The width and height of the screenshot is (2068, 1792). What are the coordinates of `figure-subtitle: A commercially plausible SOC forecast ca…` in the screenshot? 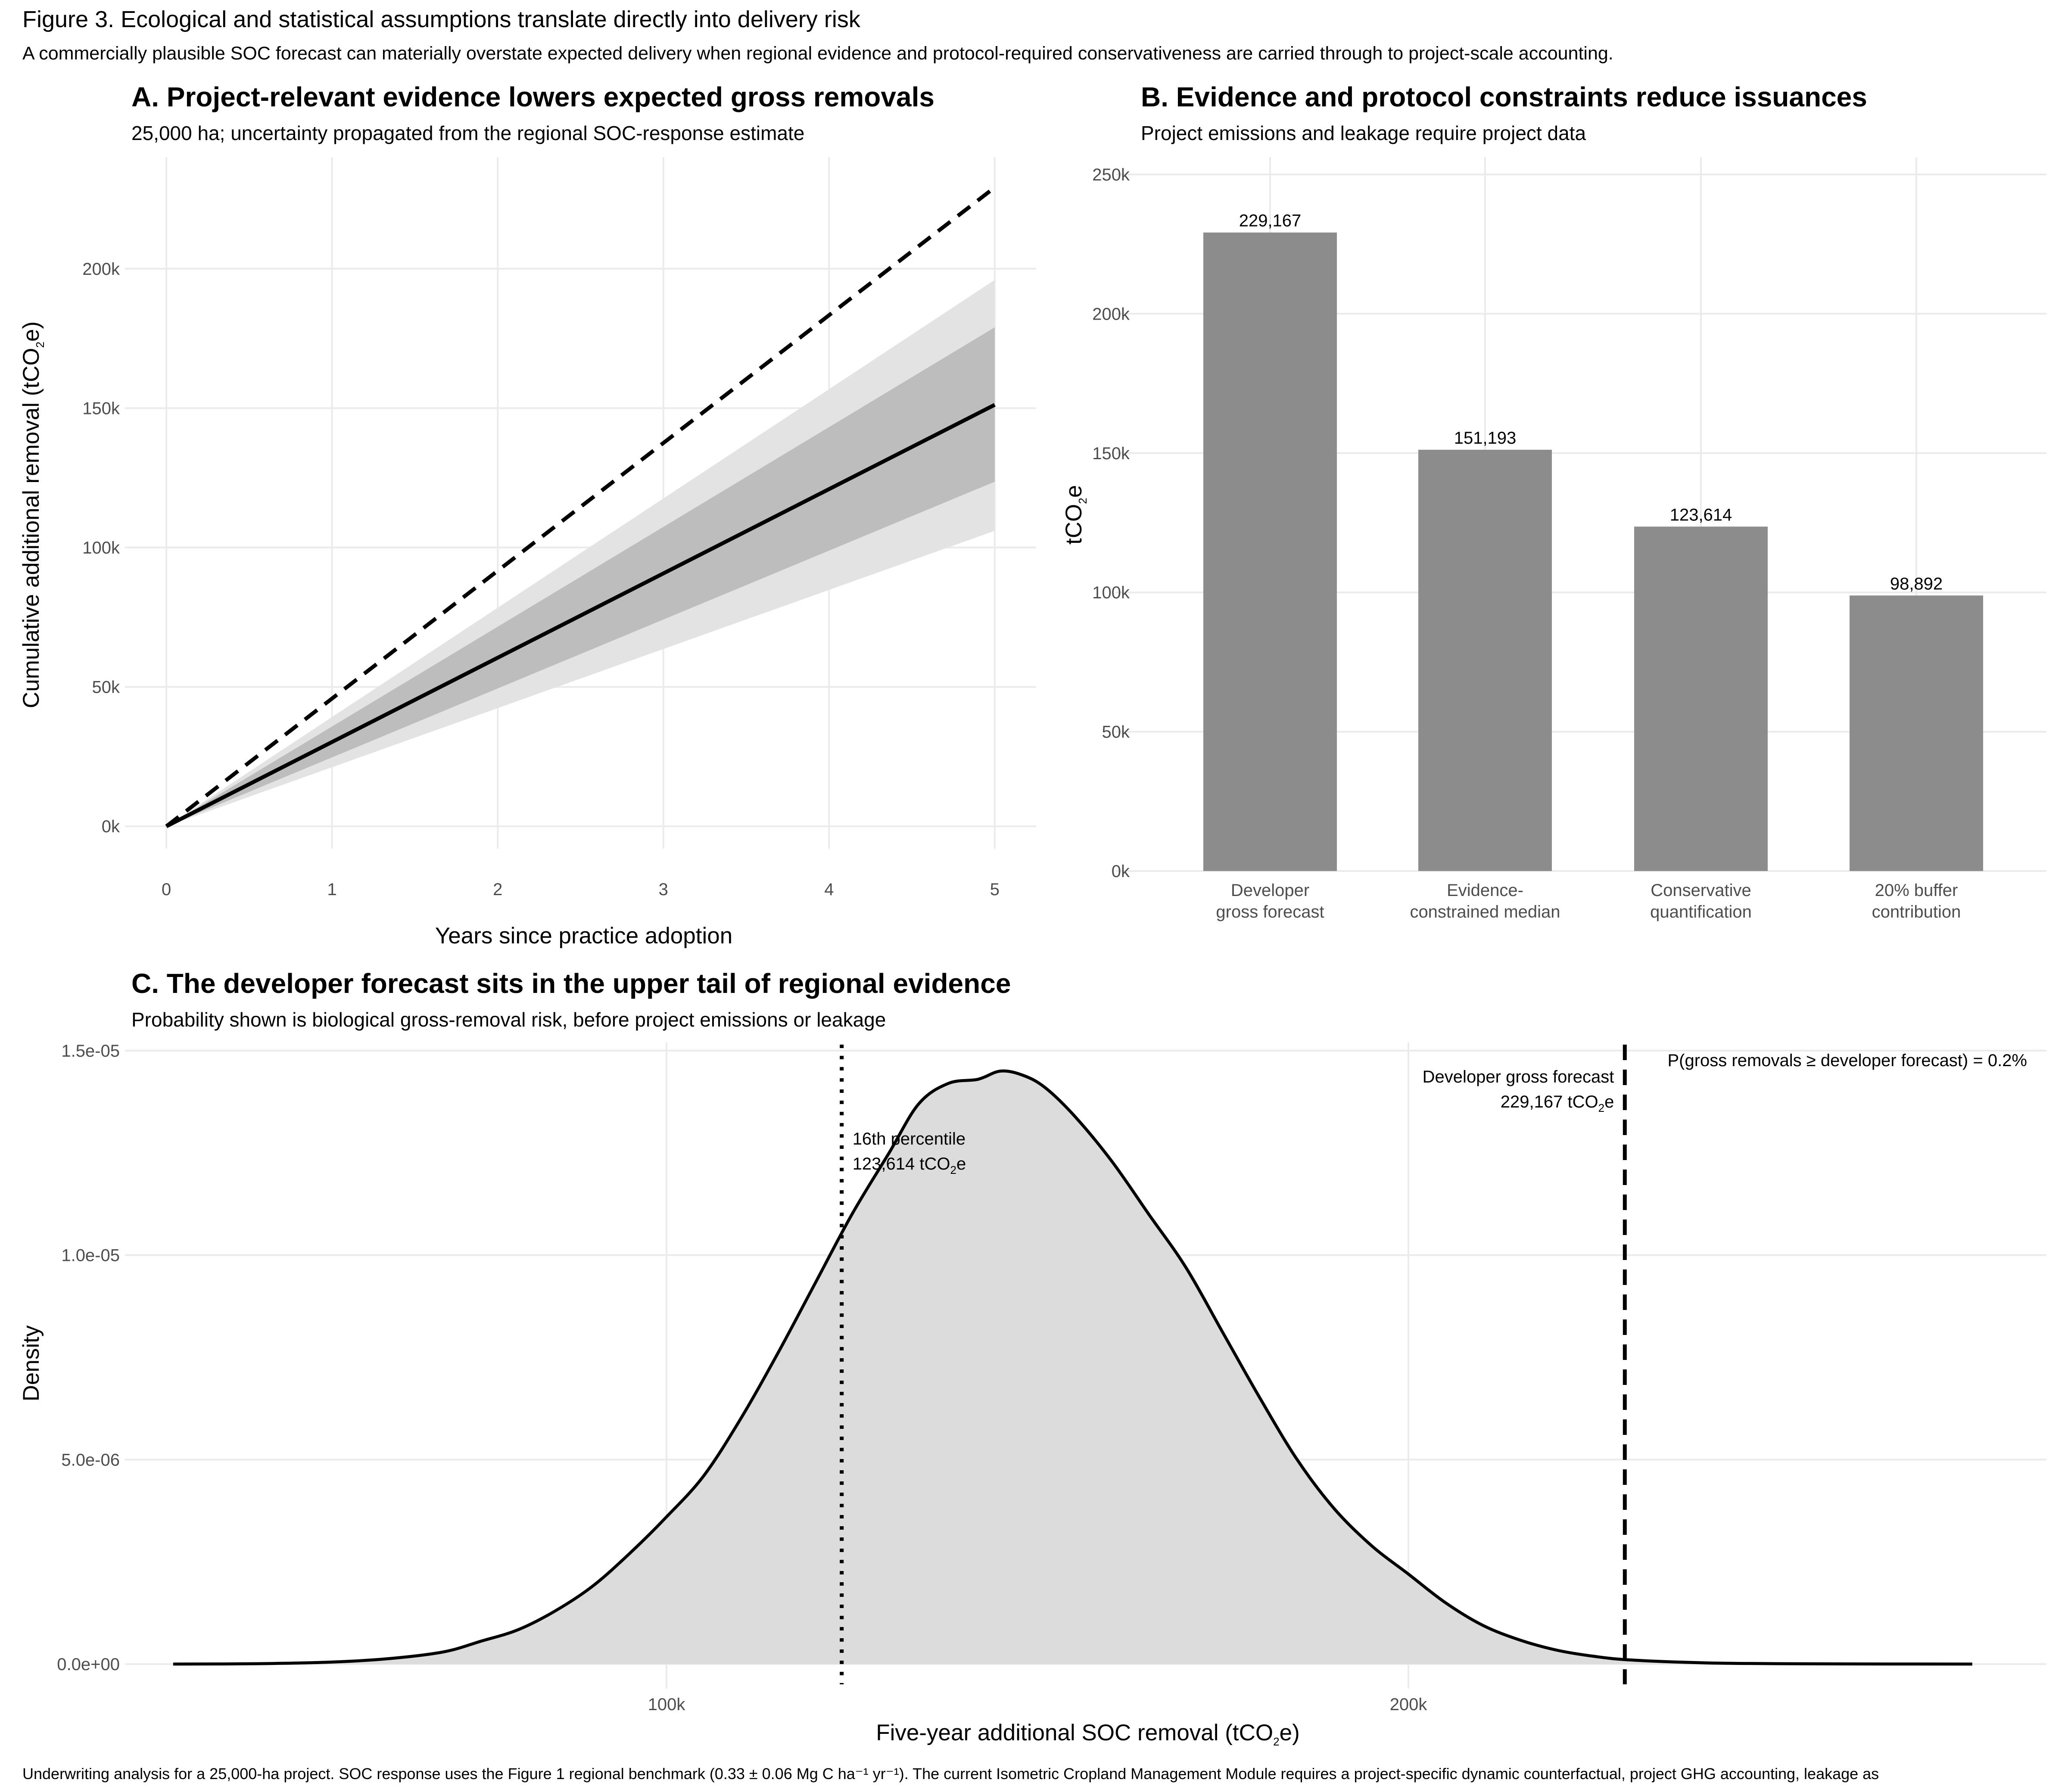 It's located at (817, 54).